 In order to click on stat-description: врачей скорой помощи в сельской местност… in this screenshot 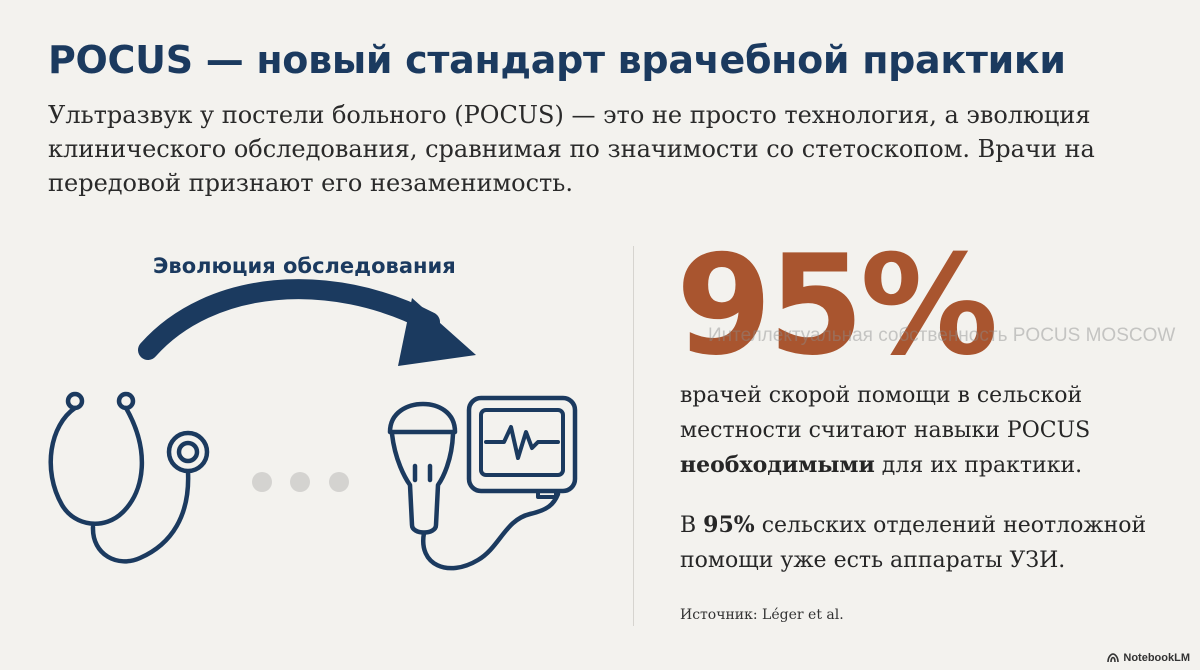, I will do `click(915, 430)`.